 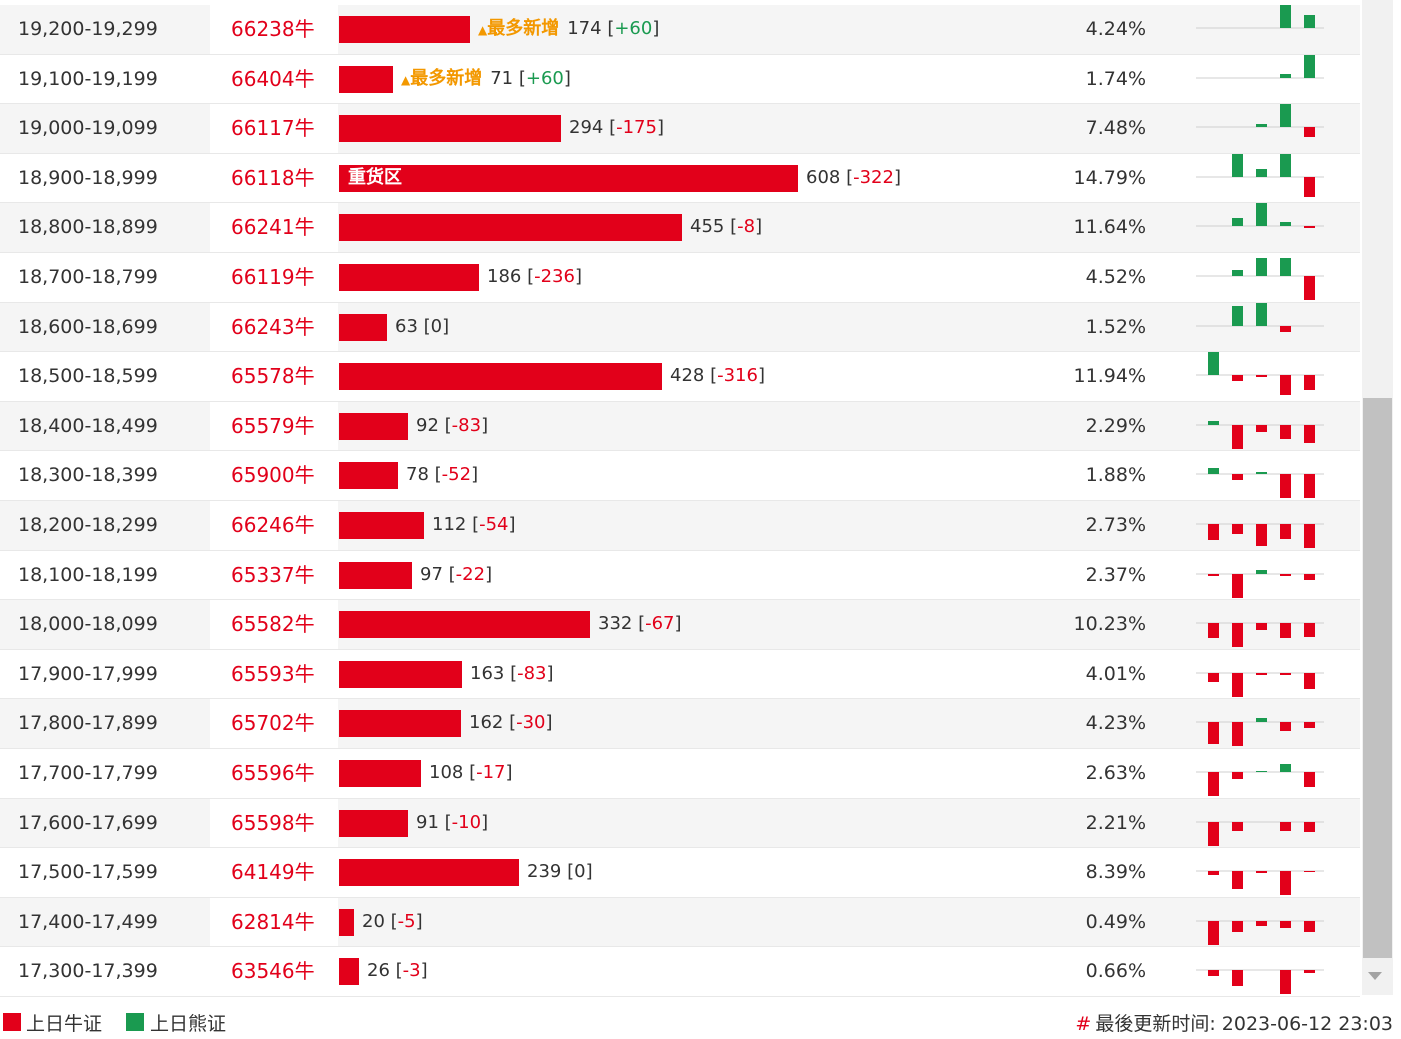 What do you see at coordinates (273, 475) in the screenshot?
I see `cbbc-code-link: 65900牛` at bounding box center [273, 475].